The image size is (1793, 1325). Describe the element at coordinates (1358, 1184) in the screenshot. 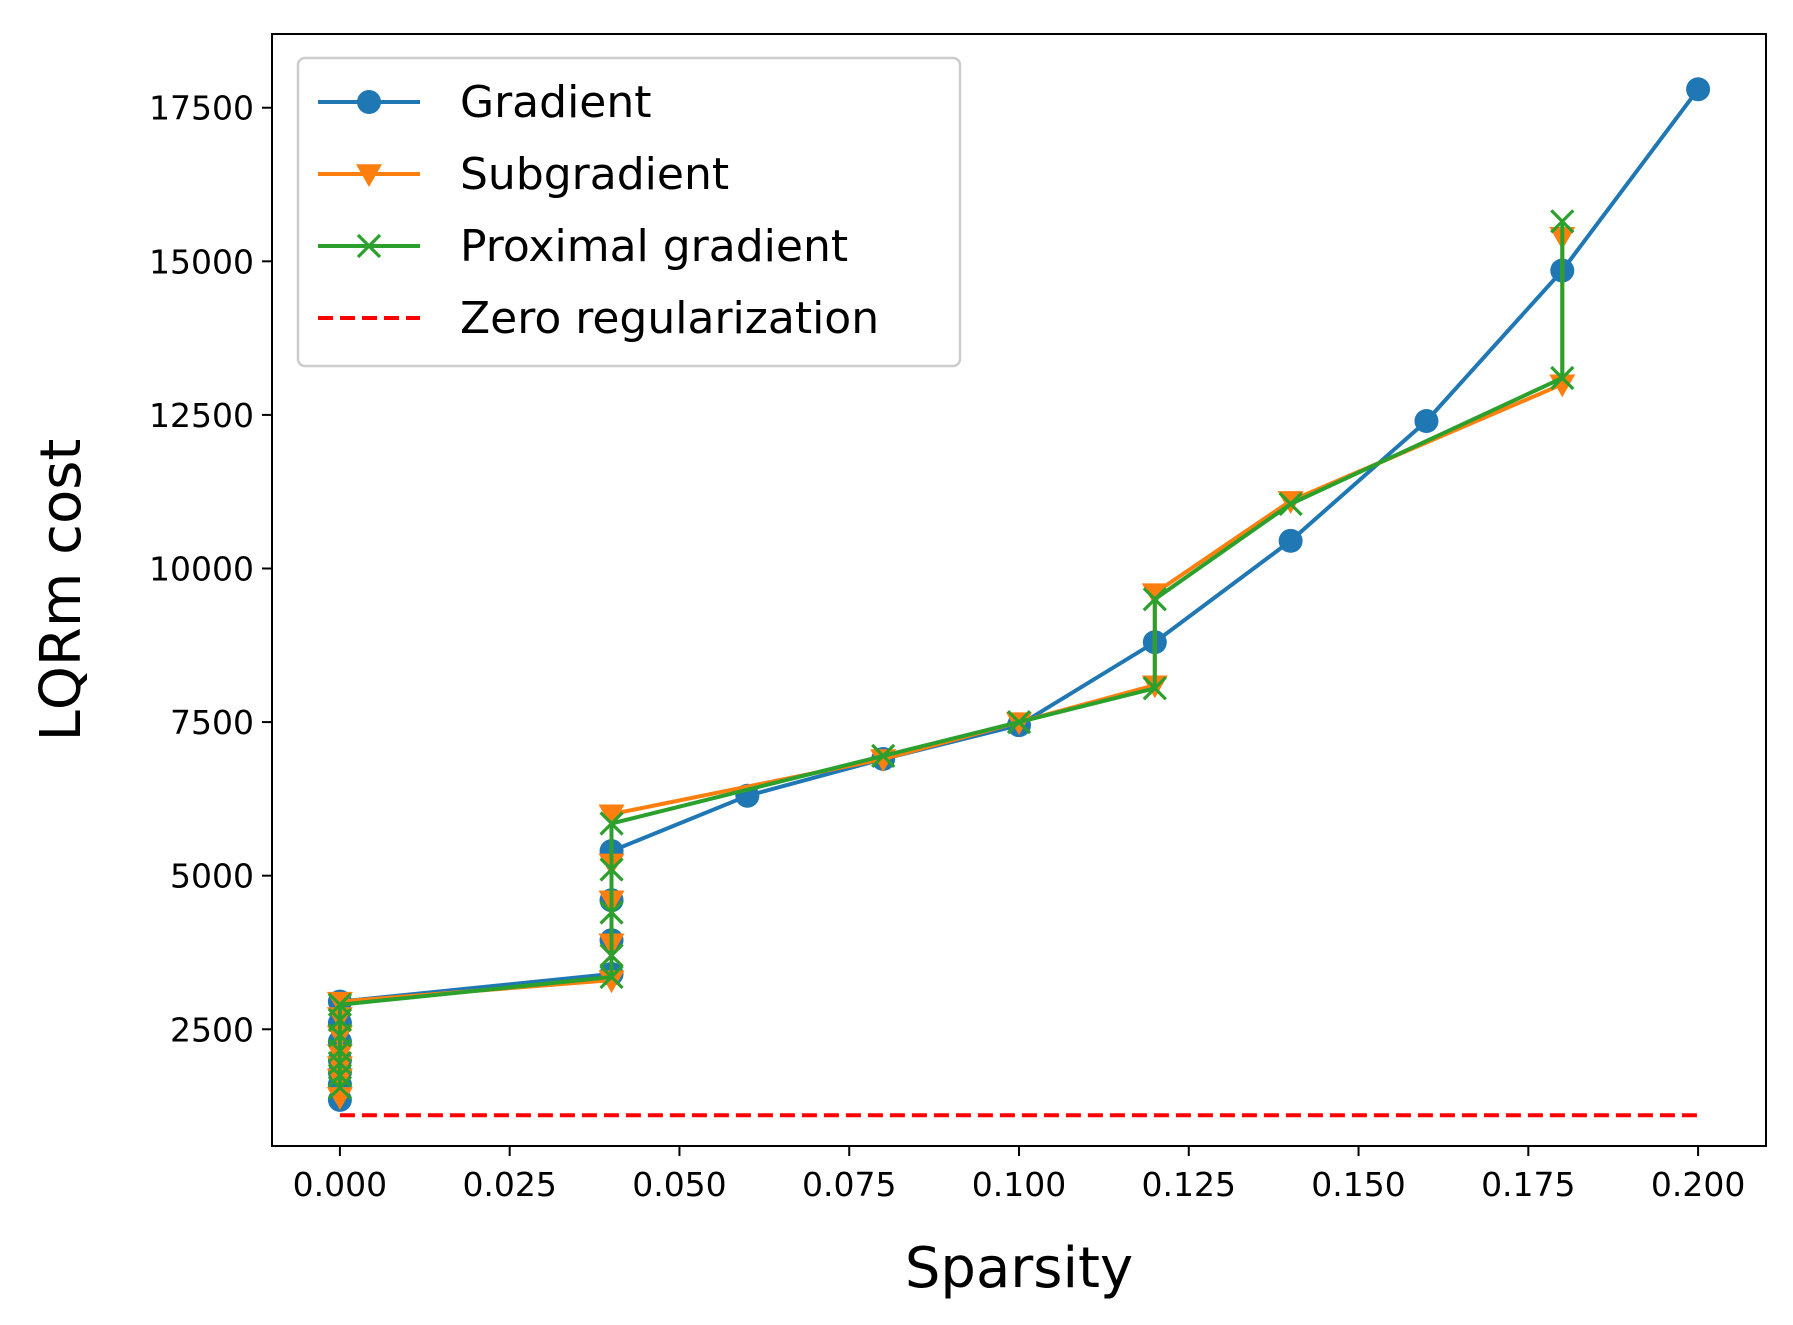

I see `x-tick-label: 0.150` at that location.